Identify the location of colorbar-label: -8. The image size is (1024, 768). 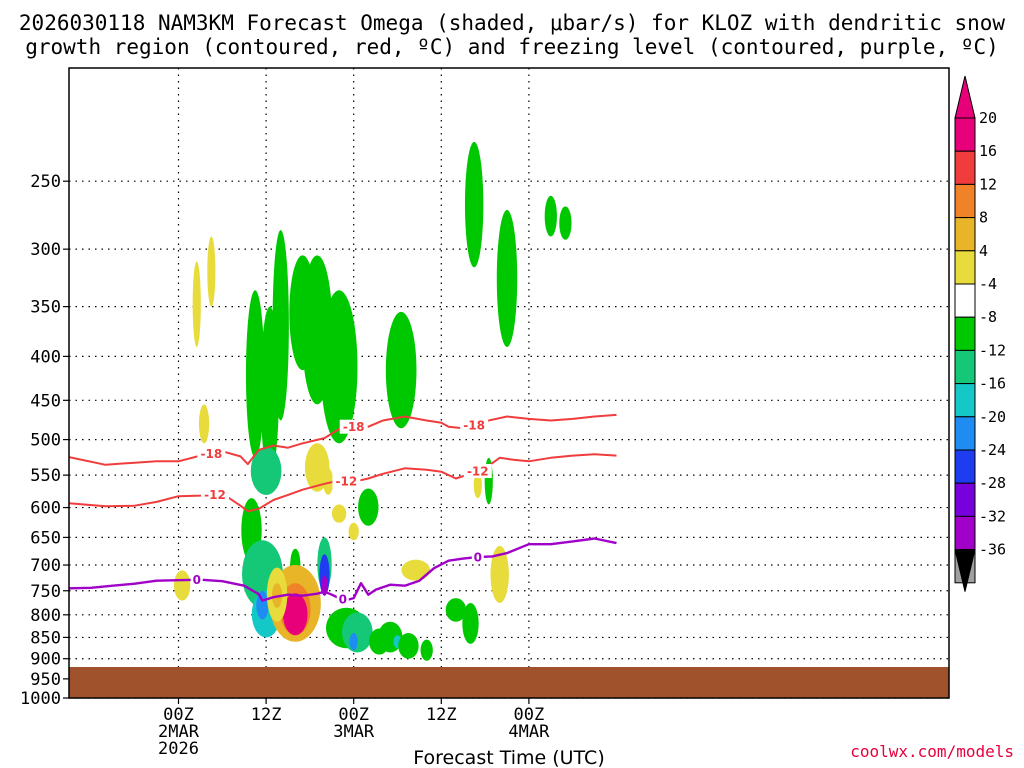
(988, 317).